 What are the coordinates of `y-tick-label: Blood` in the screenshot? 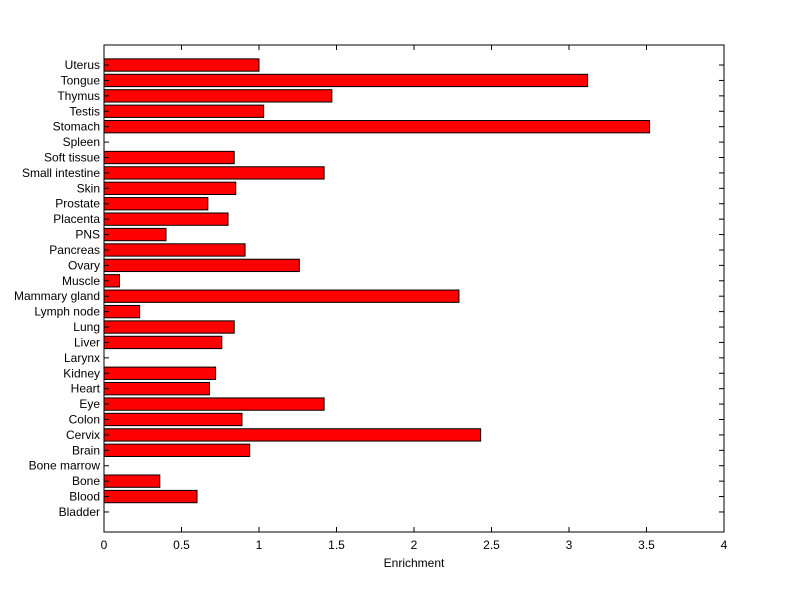 It's located at (84, 497).